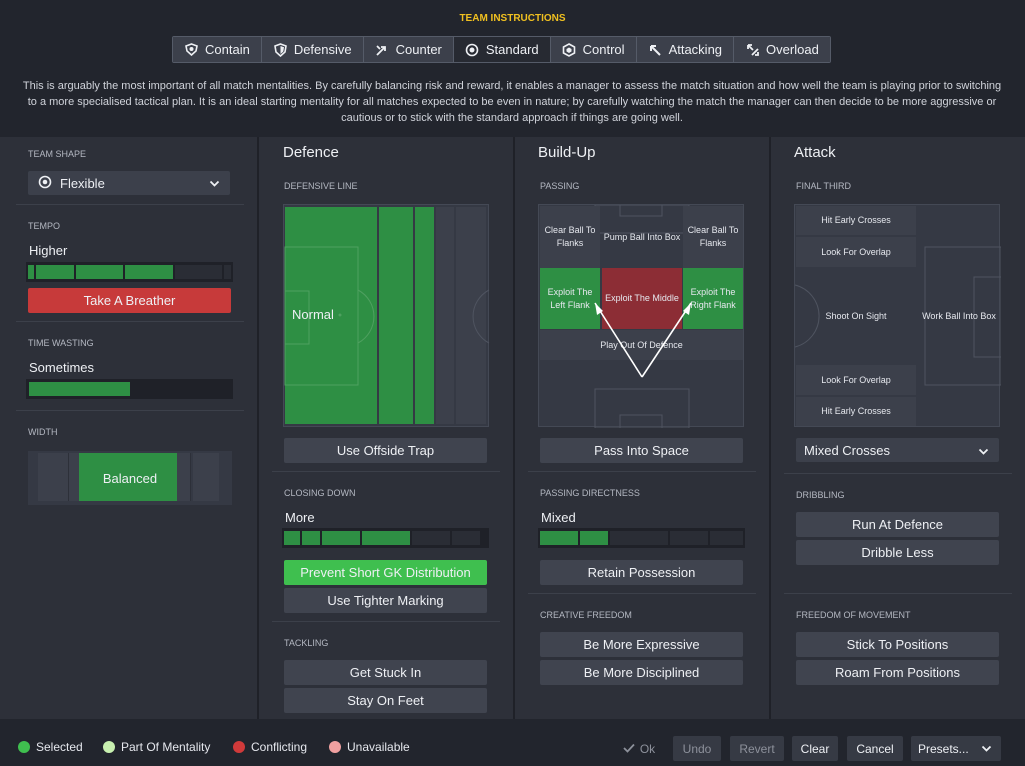 This screenshot has height=766, width=1025. Describe the element at coordinates (48, 250) in the screenshot. I see `tempo-value: Higher` at that location.